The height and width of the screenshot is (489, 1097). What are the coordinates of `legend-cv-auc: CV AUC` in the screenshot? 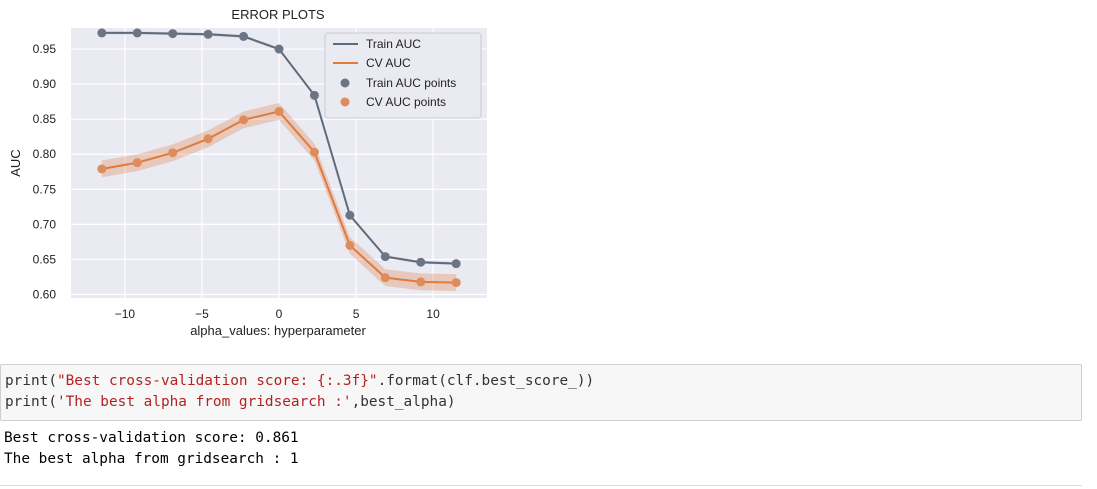 It's located at (388, 63).